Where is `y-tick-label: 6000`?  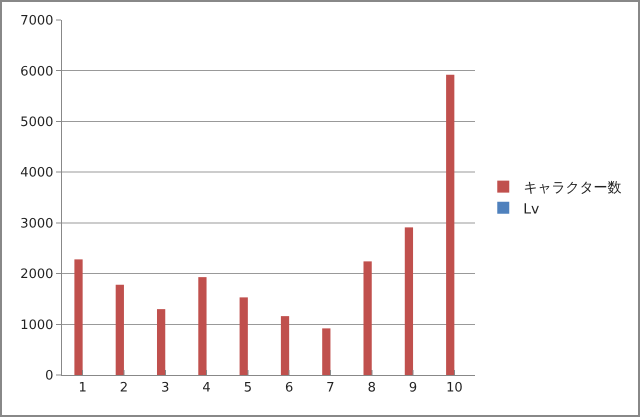
y-tick-label: 6000 is located at coordinates (37, 72).